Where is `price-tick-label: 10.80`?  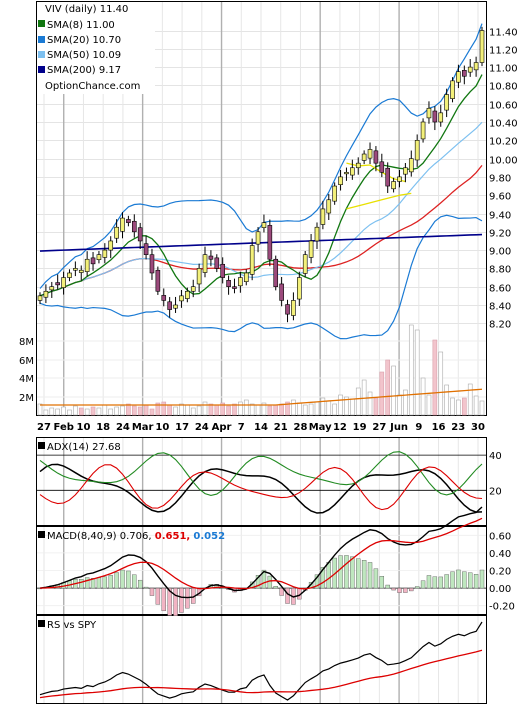
price-tick-label: 10.80 is located at coordinates (503, 87).